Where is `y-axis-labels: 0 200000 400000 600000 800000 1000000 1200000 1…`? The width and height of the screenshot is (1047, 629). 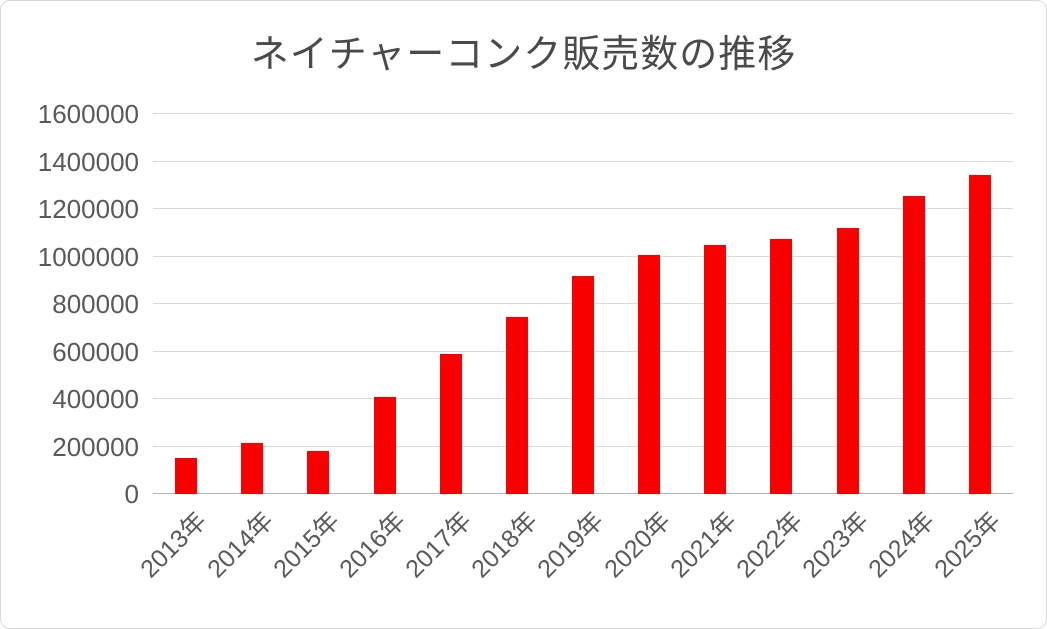 y-axis-labels: 0 200000 400000 600000 800000 1000000 1200000 1… is located at coordinates (70, 304).